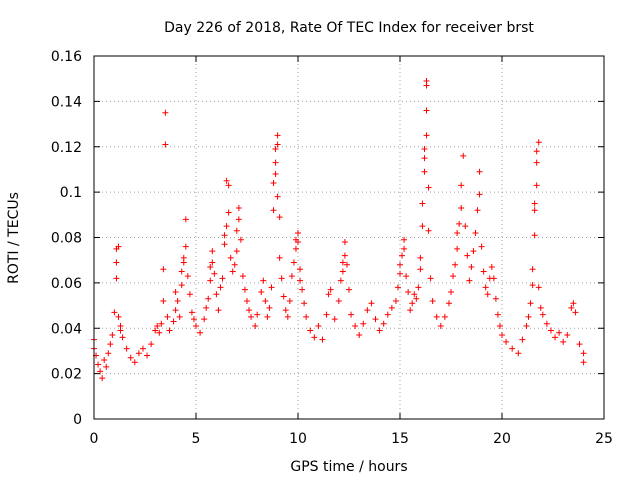 This screenshot has height=480, width=640. Describe the element at coordinates (298, 439) in the screenshot. I see `x-tick-label: 10` at that location.